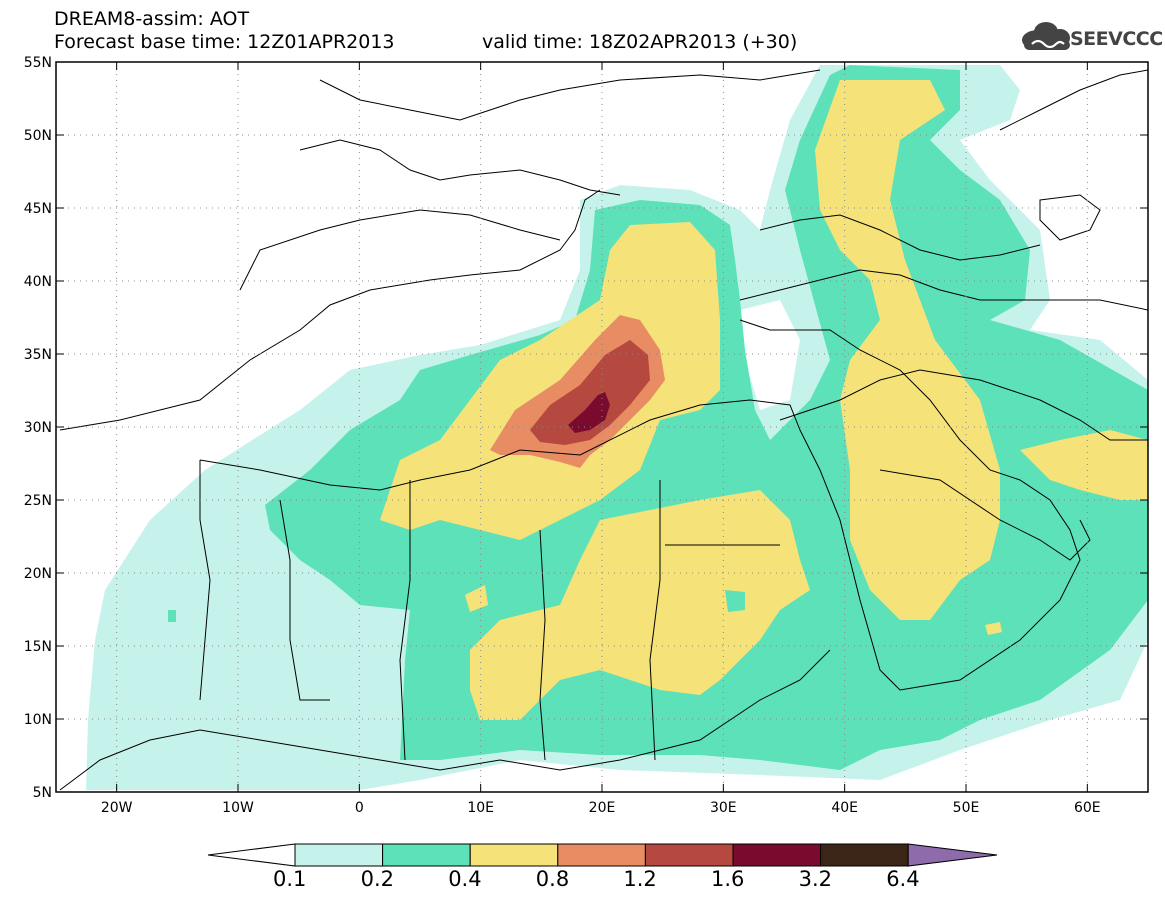  What do you see at coordinates (38, 574) in the screenshot?
I see `lat-tick-label: 20N` at bounding box center [38, 574].